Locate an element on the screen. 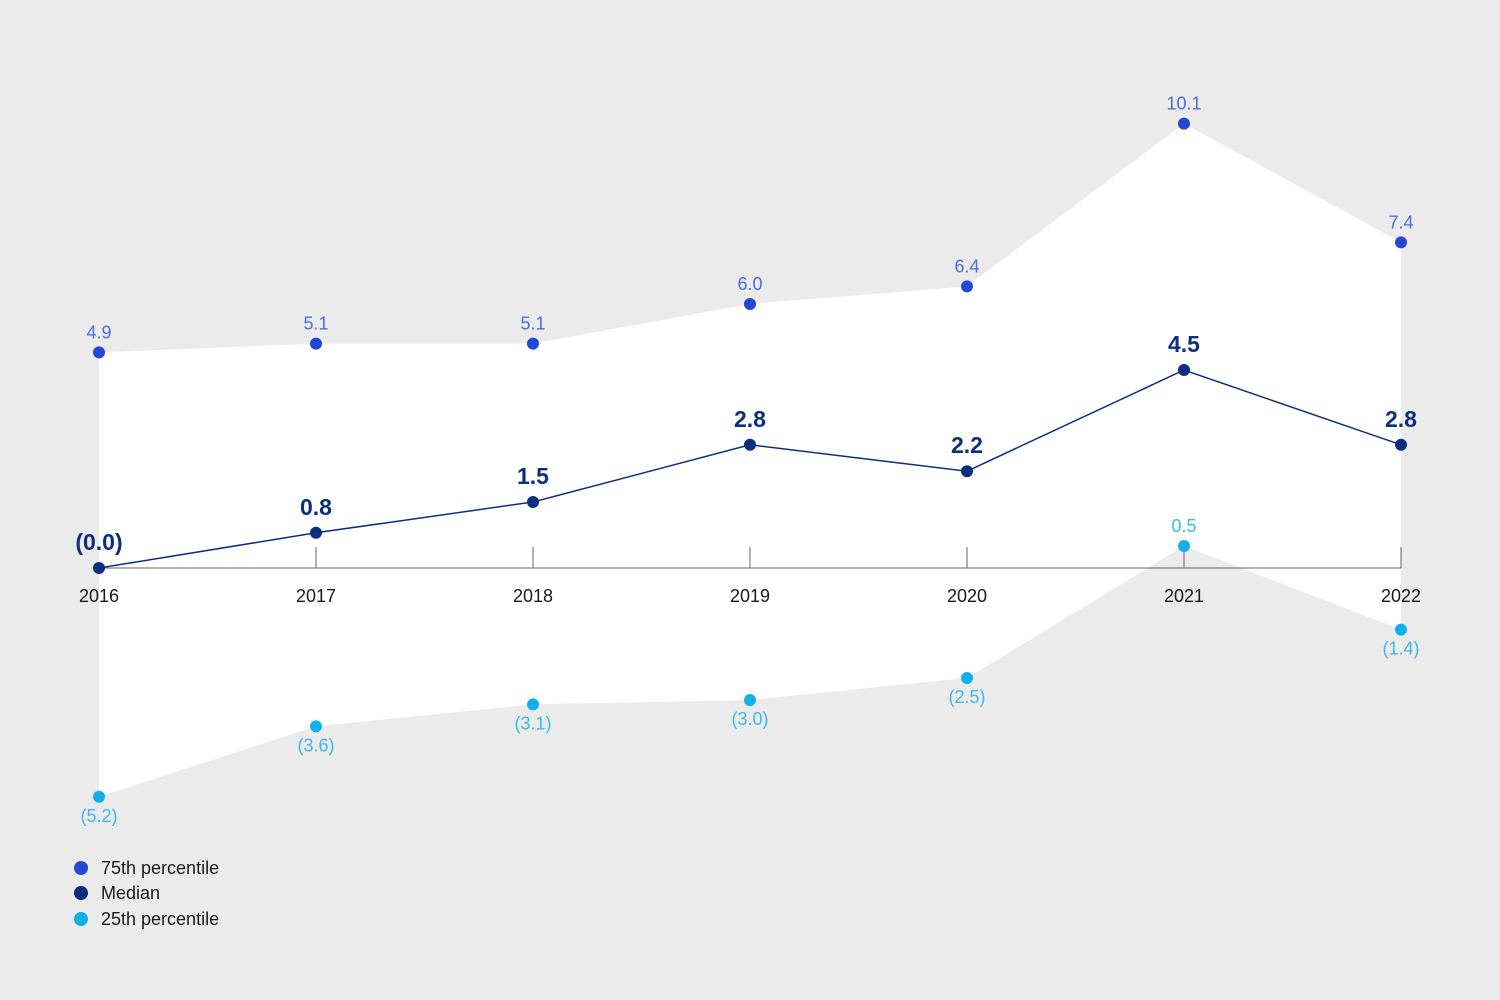 This screenshot has height=1000, width=1500. legend-label-median: Median is located at coordinates (131, 893).